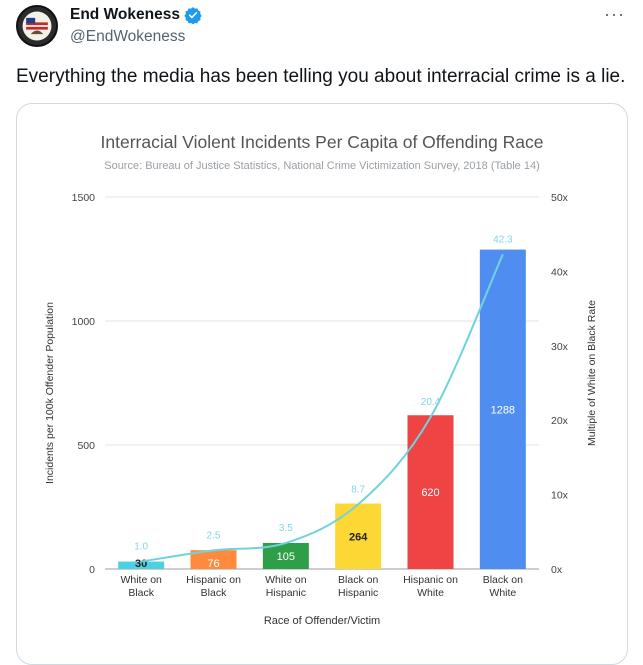 The height and width of the screenshot is (665, 643). Describe the element at coordinates (614, 14) in the screenshot. I see `more-options-button: ···` at that location.